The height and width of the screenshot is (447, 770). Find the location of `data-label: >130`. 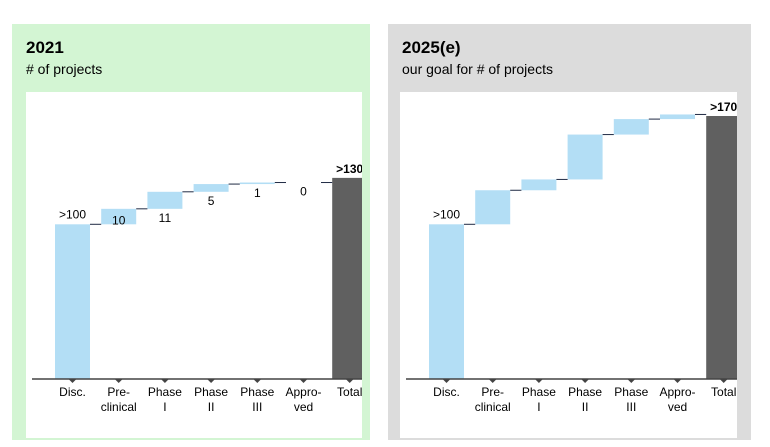

data-label: >130 is located at coordinates (349, 169).